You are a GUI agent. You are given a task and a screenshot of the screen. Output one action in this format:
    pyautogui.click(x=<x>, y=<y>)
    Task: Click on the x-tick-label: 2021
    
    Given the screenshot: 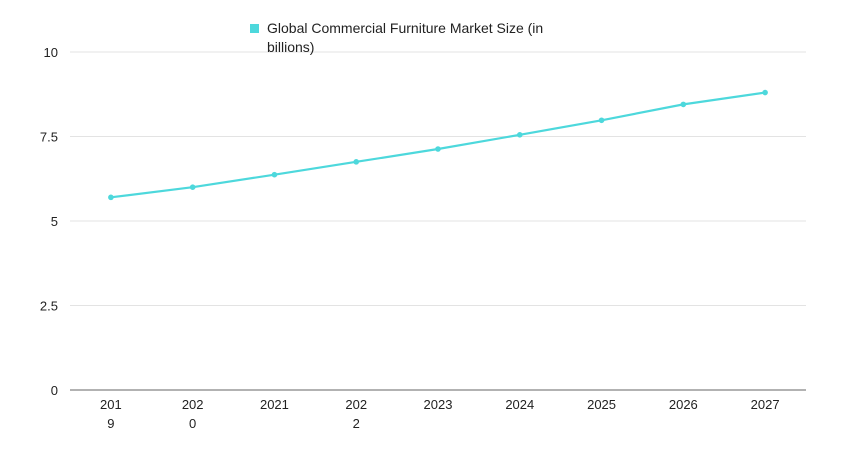 What is the action you would take?
    pyautogui.click(x=274, y=404)
    